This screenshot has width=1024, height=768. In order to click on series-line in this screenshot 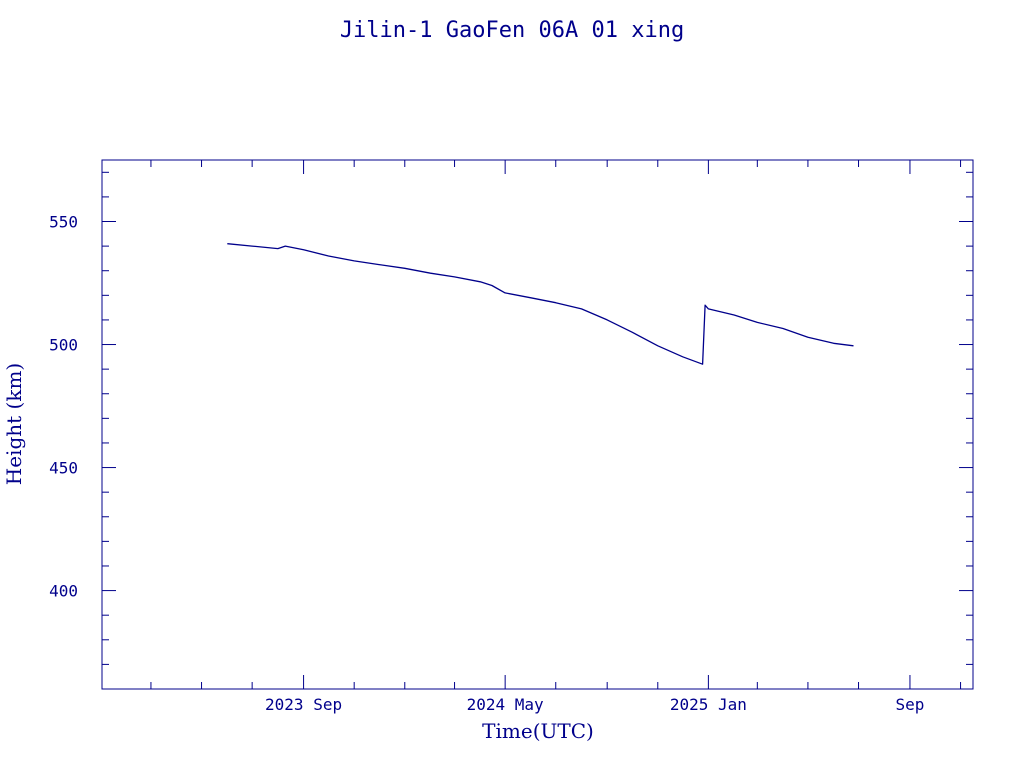, I will do `click(540, 304)`.